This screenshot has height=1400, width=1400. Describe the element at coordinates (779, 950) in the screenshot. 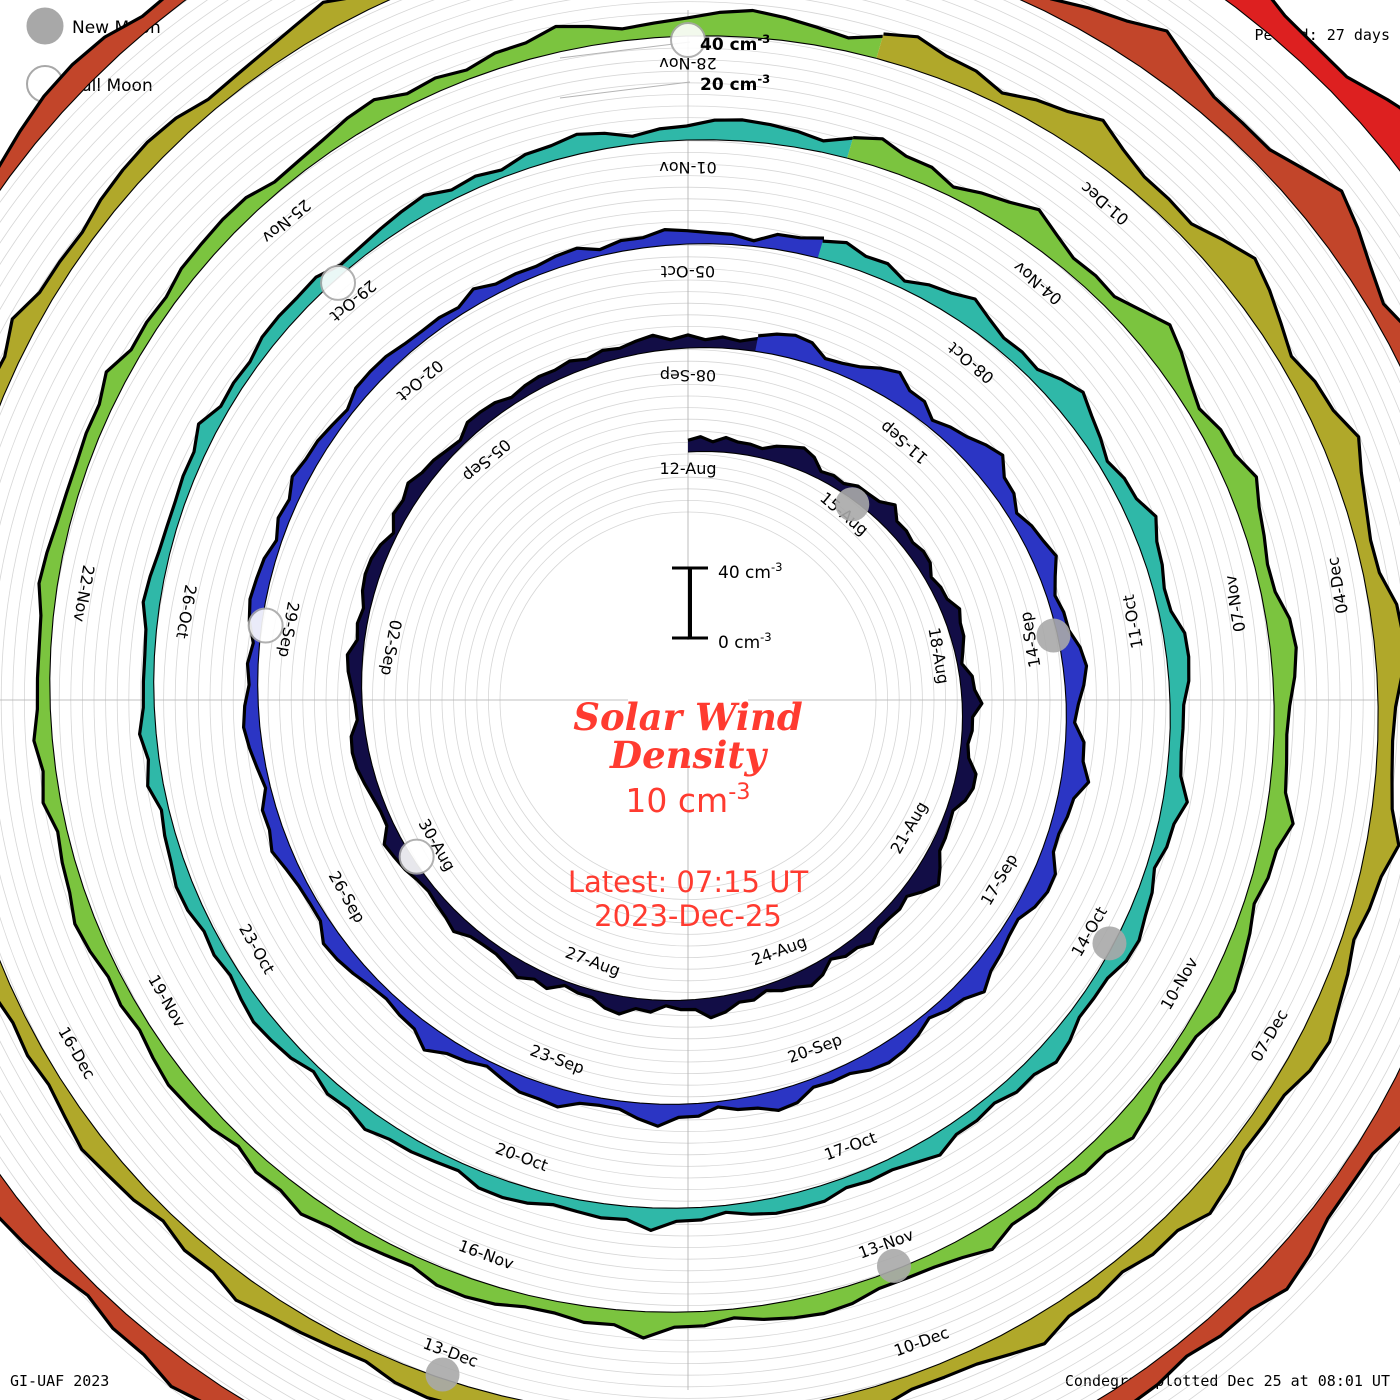

I see `spiral-date-label: 24-Aug` at that location.